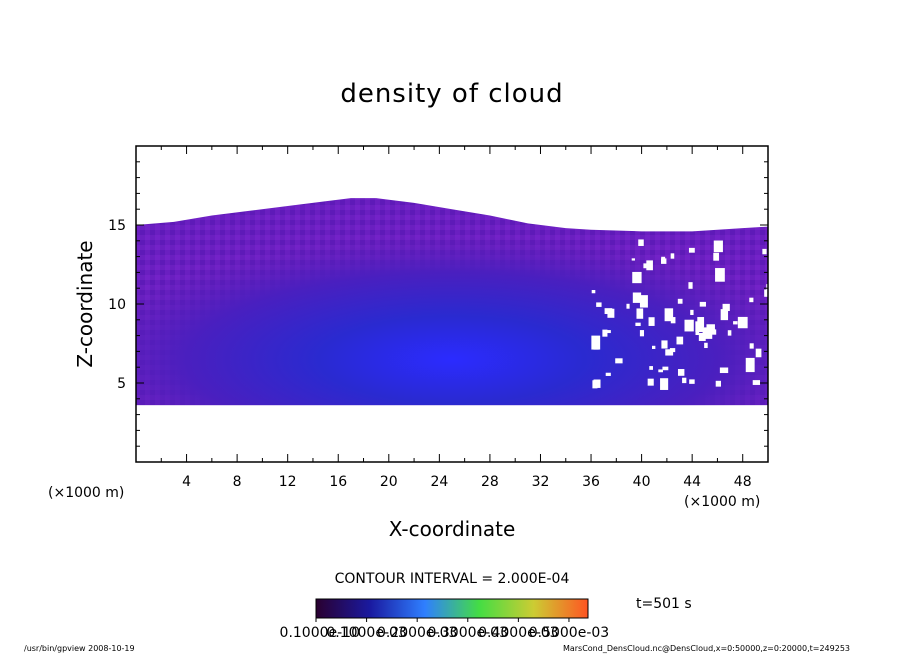 The width and height of the screenshot is (904, 654). I want to click on contour-interval: CONTOUR INTERVAL = 2.000E-04, so click(452, 579).